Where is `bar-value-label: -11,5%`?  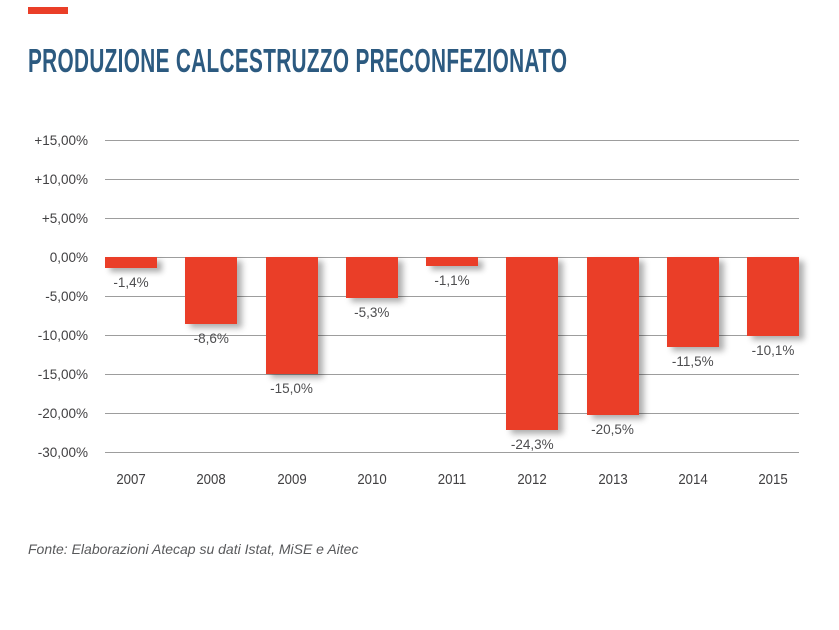
bar-value-label: -11,5% is located at coordinates (692, 361).